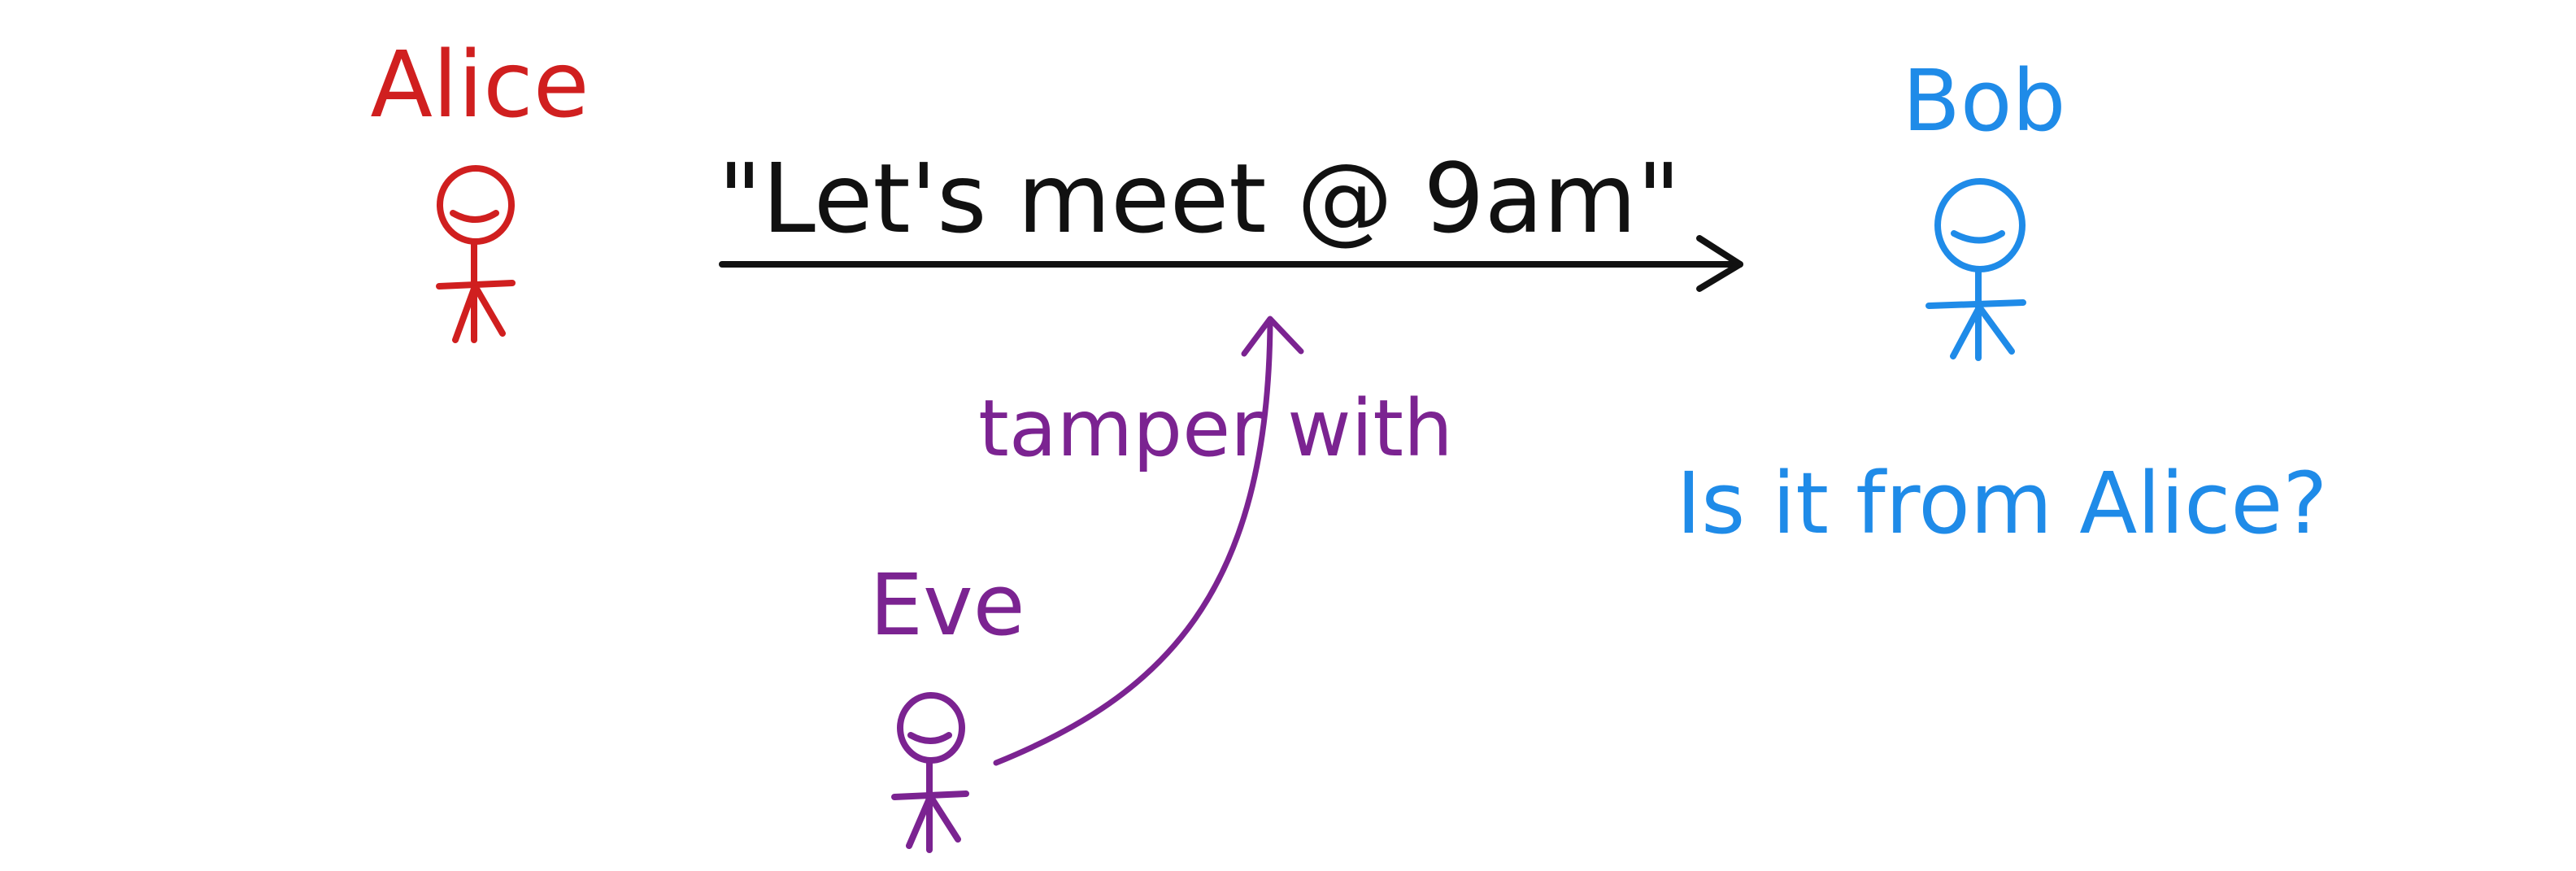 The width and height of the screenshot is (2576, 871). I want to click on message-group: "Let's meet @ 9am", so click(1231, 217).